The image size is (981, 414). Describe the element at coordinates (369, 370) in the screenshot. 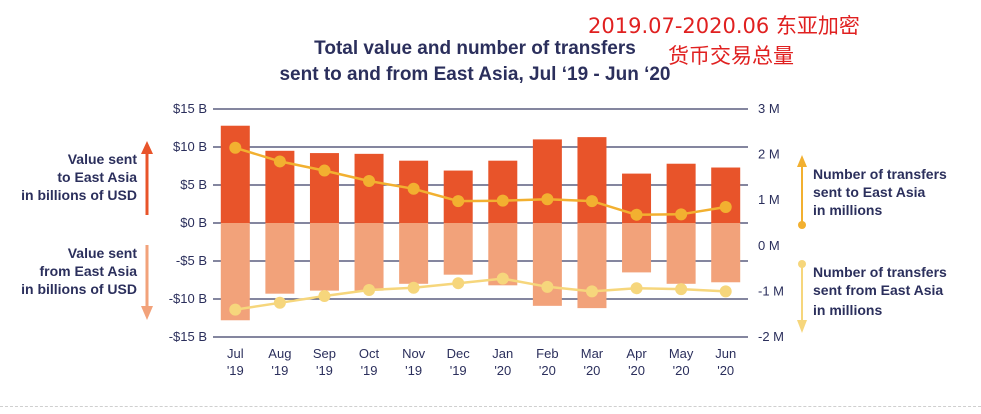

I see `category-year-3: '19` at that location.